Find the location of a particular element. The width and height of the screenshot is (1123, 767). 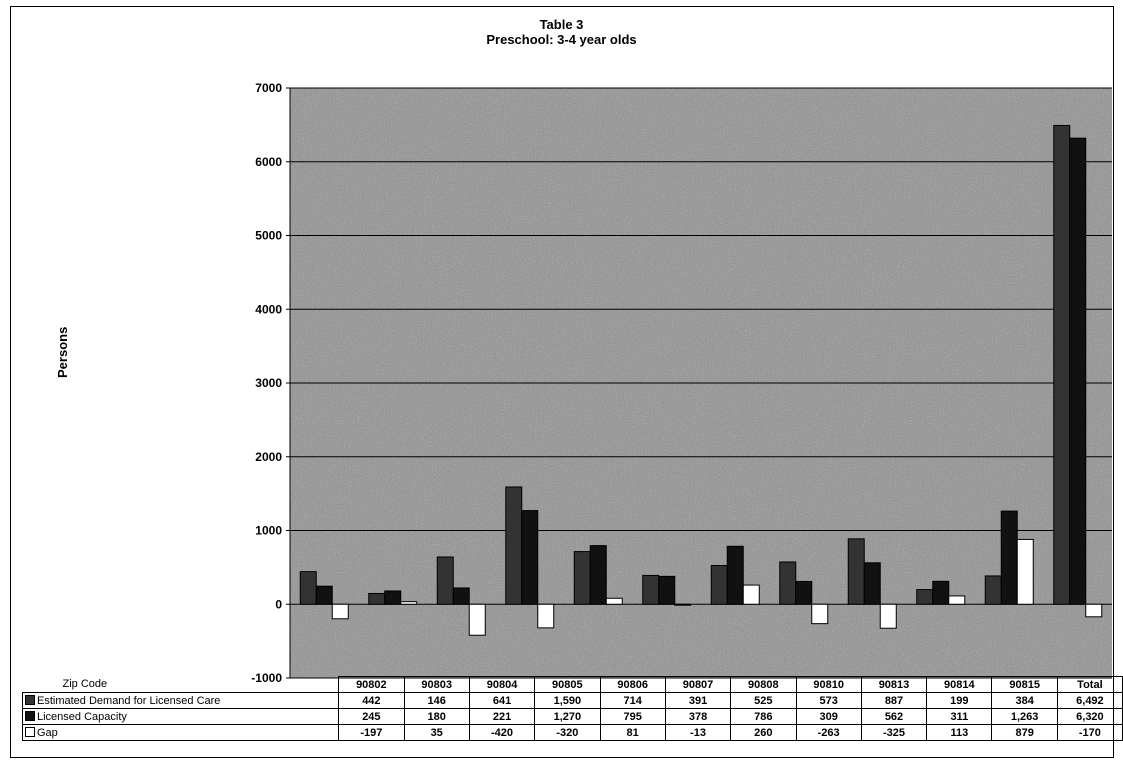

table-value-cell: 887 is located at coordinates (894, 700).